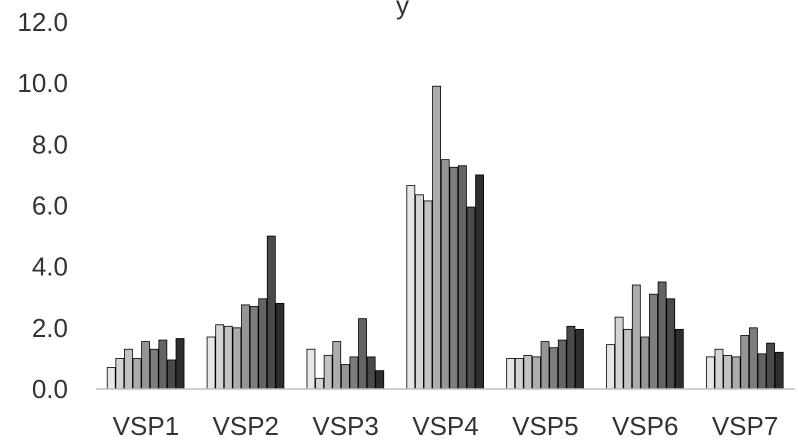 The width and height of the screenshot is (798, 441). What do you see at coordinates (645, 363) in the screenshot?
I see `bar-vsp6-s5` at bounding box center [645, 363].